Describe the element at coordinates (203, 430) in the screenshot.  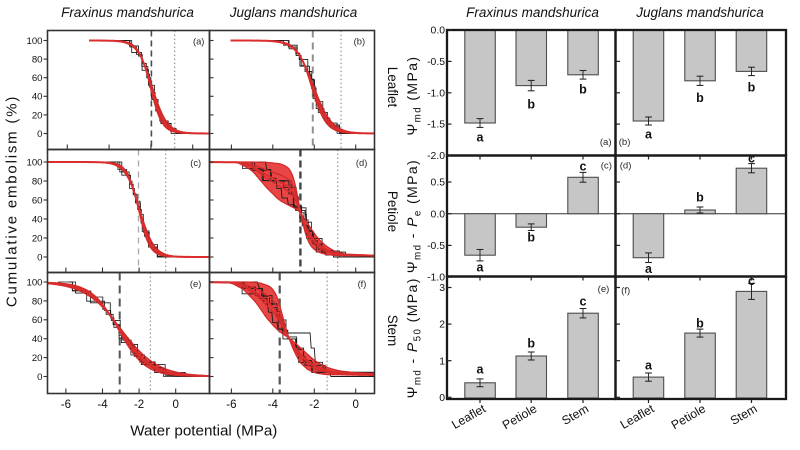
I see `svg-text: Water potential (MPa)` at that location.